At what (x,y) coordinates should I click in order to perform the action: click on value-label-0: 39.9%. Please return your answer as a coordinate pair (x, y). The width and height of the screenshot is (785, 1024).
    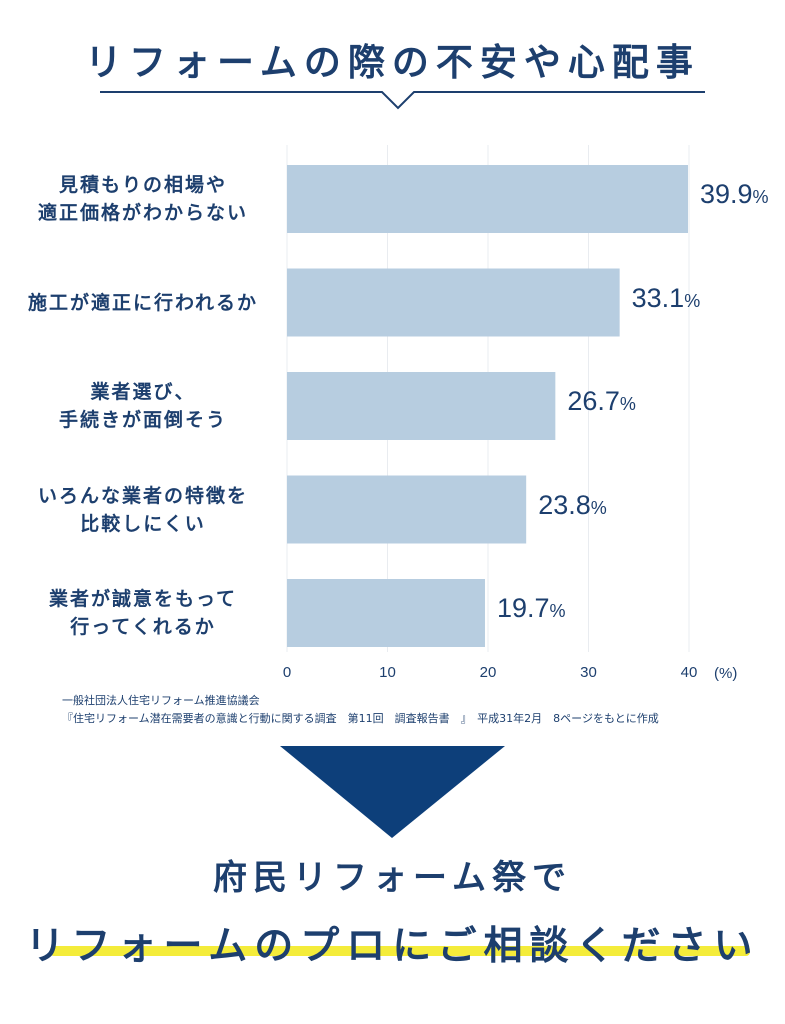
    Looking at the image, I should click on (734, 194).